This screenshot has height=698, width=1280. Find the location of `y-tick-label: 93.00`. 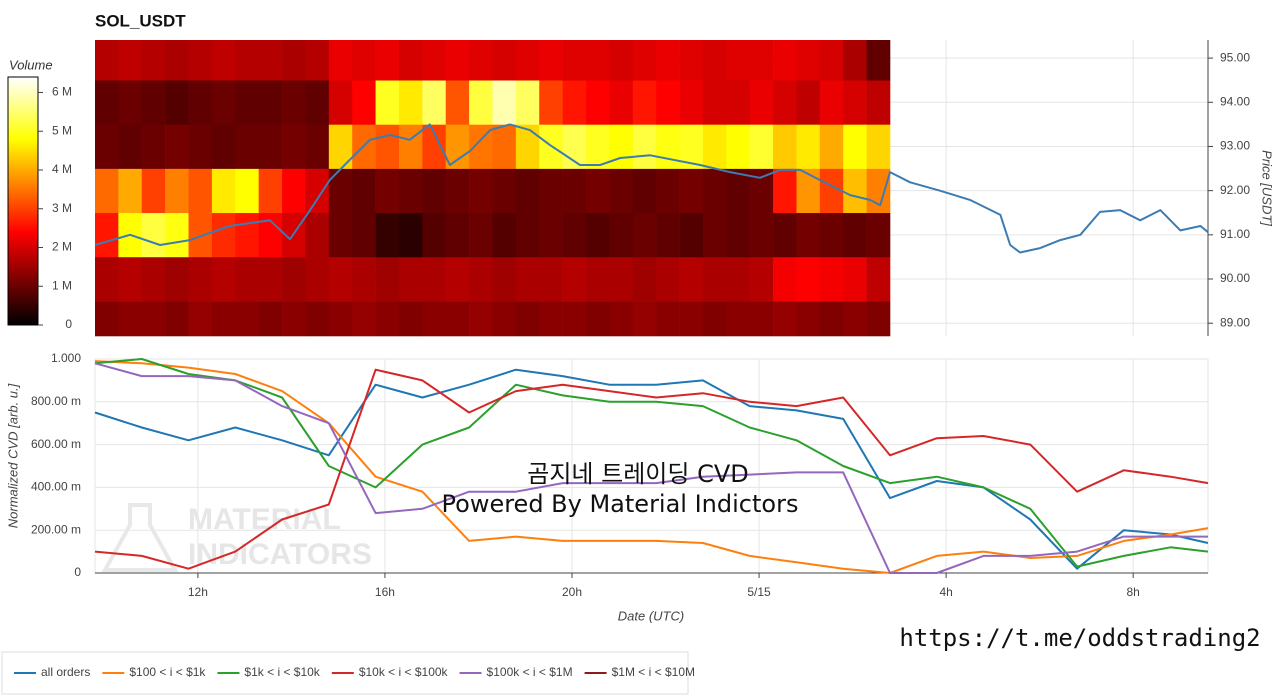

y-tick-label: 93.00 is located at coordinates (1235, 146).